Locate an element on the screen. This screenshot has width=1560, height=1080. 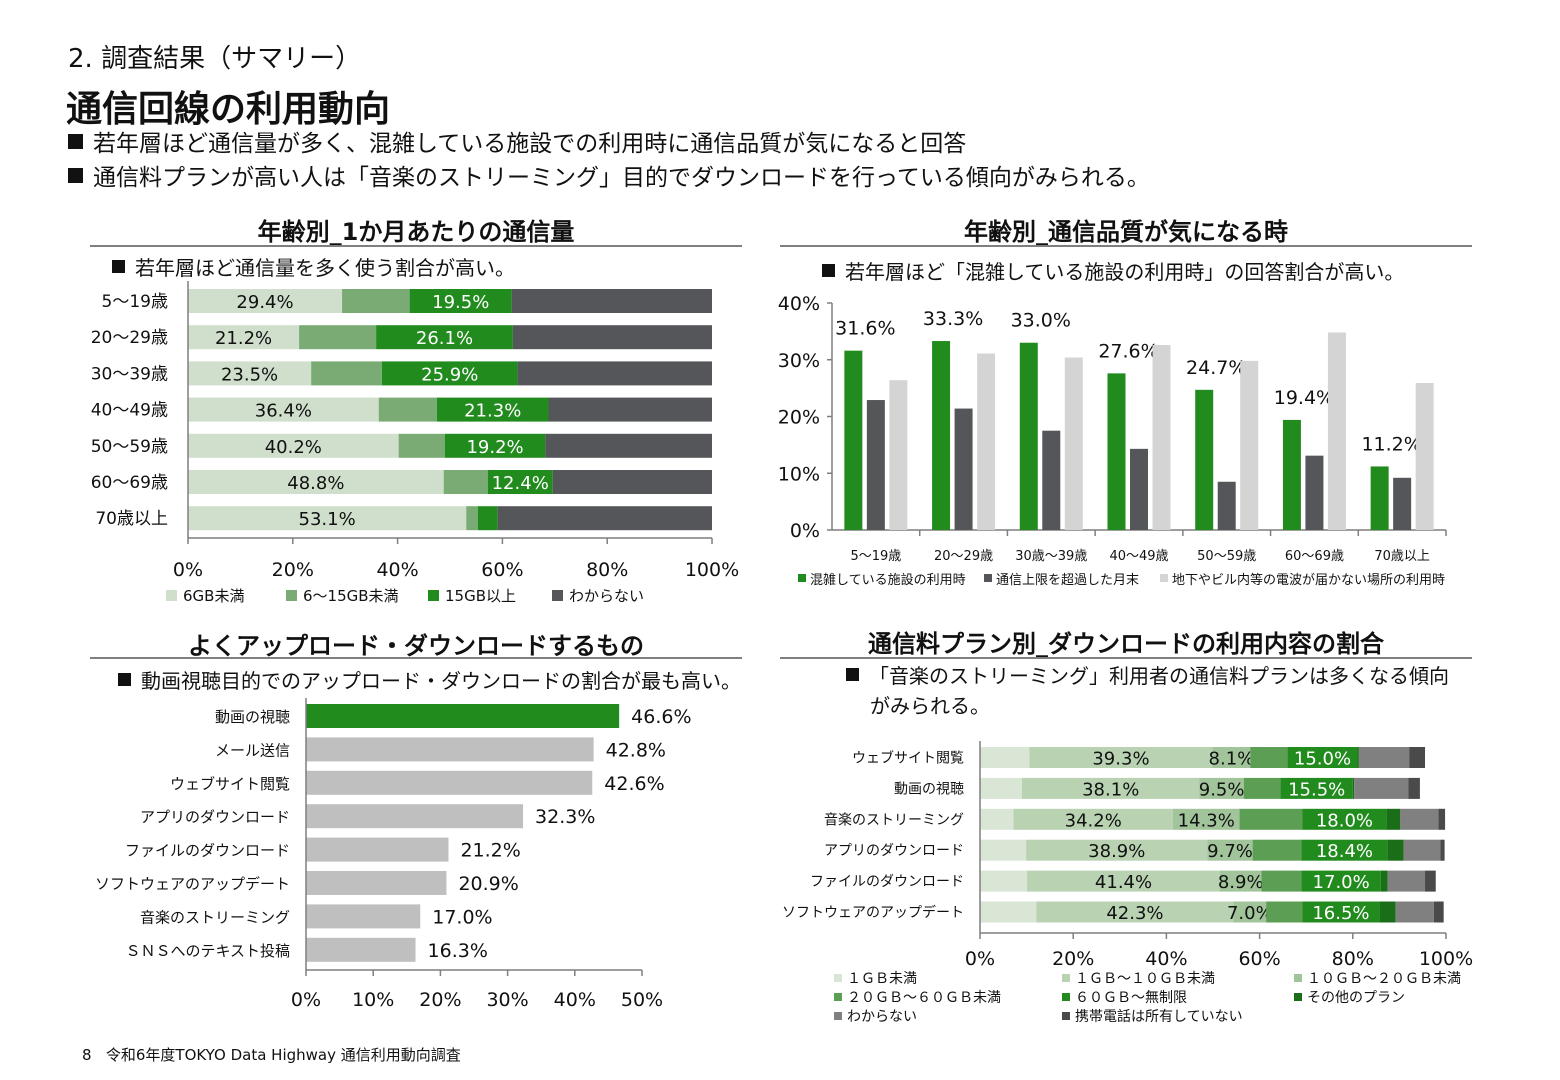
chart2-category-label: 60～69歳 is located at coordinates (1314, 556).